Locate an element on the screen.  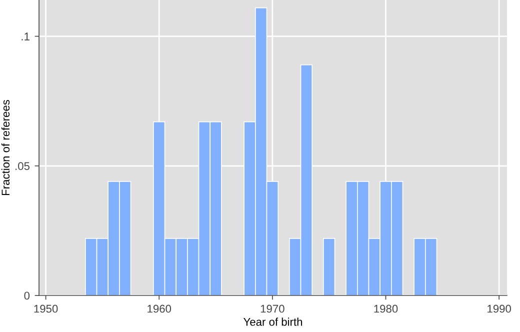
y-tick-label: .1 is located at coordinates (26, 36).